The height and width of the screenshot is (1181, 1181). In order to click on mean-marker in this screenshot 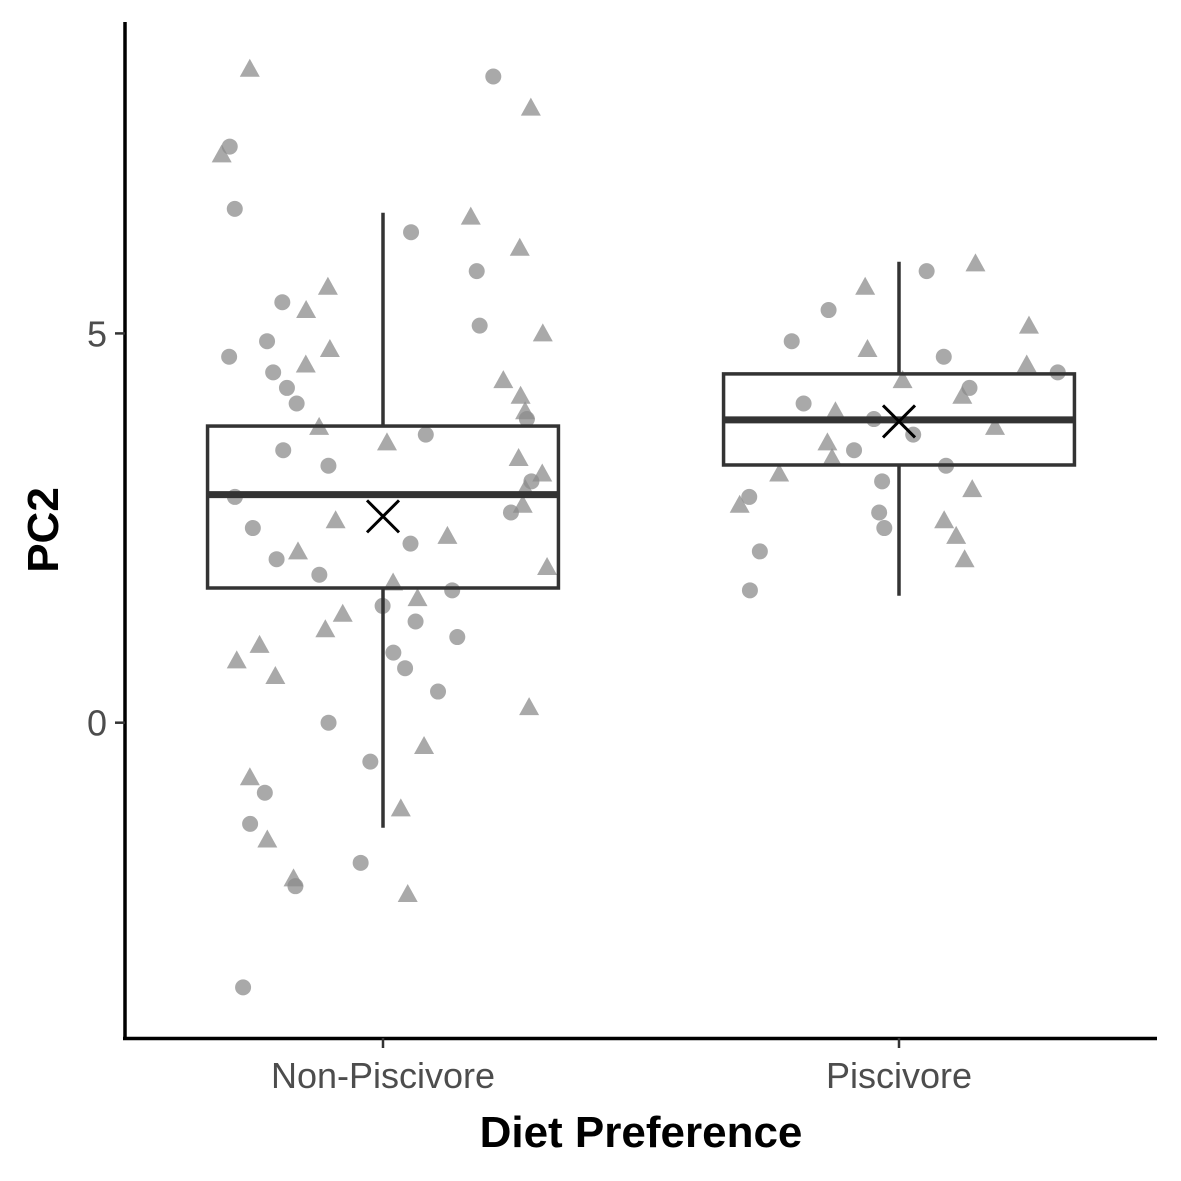, I will do `click(383, 516)`.